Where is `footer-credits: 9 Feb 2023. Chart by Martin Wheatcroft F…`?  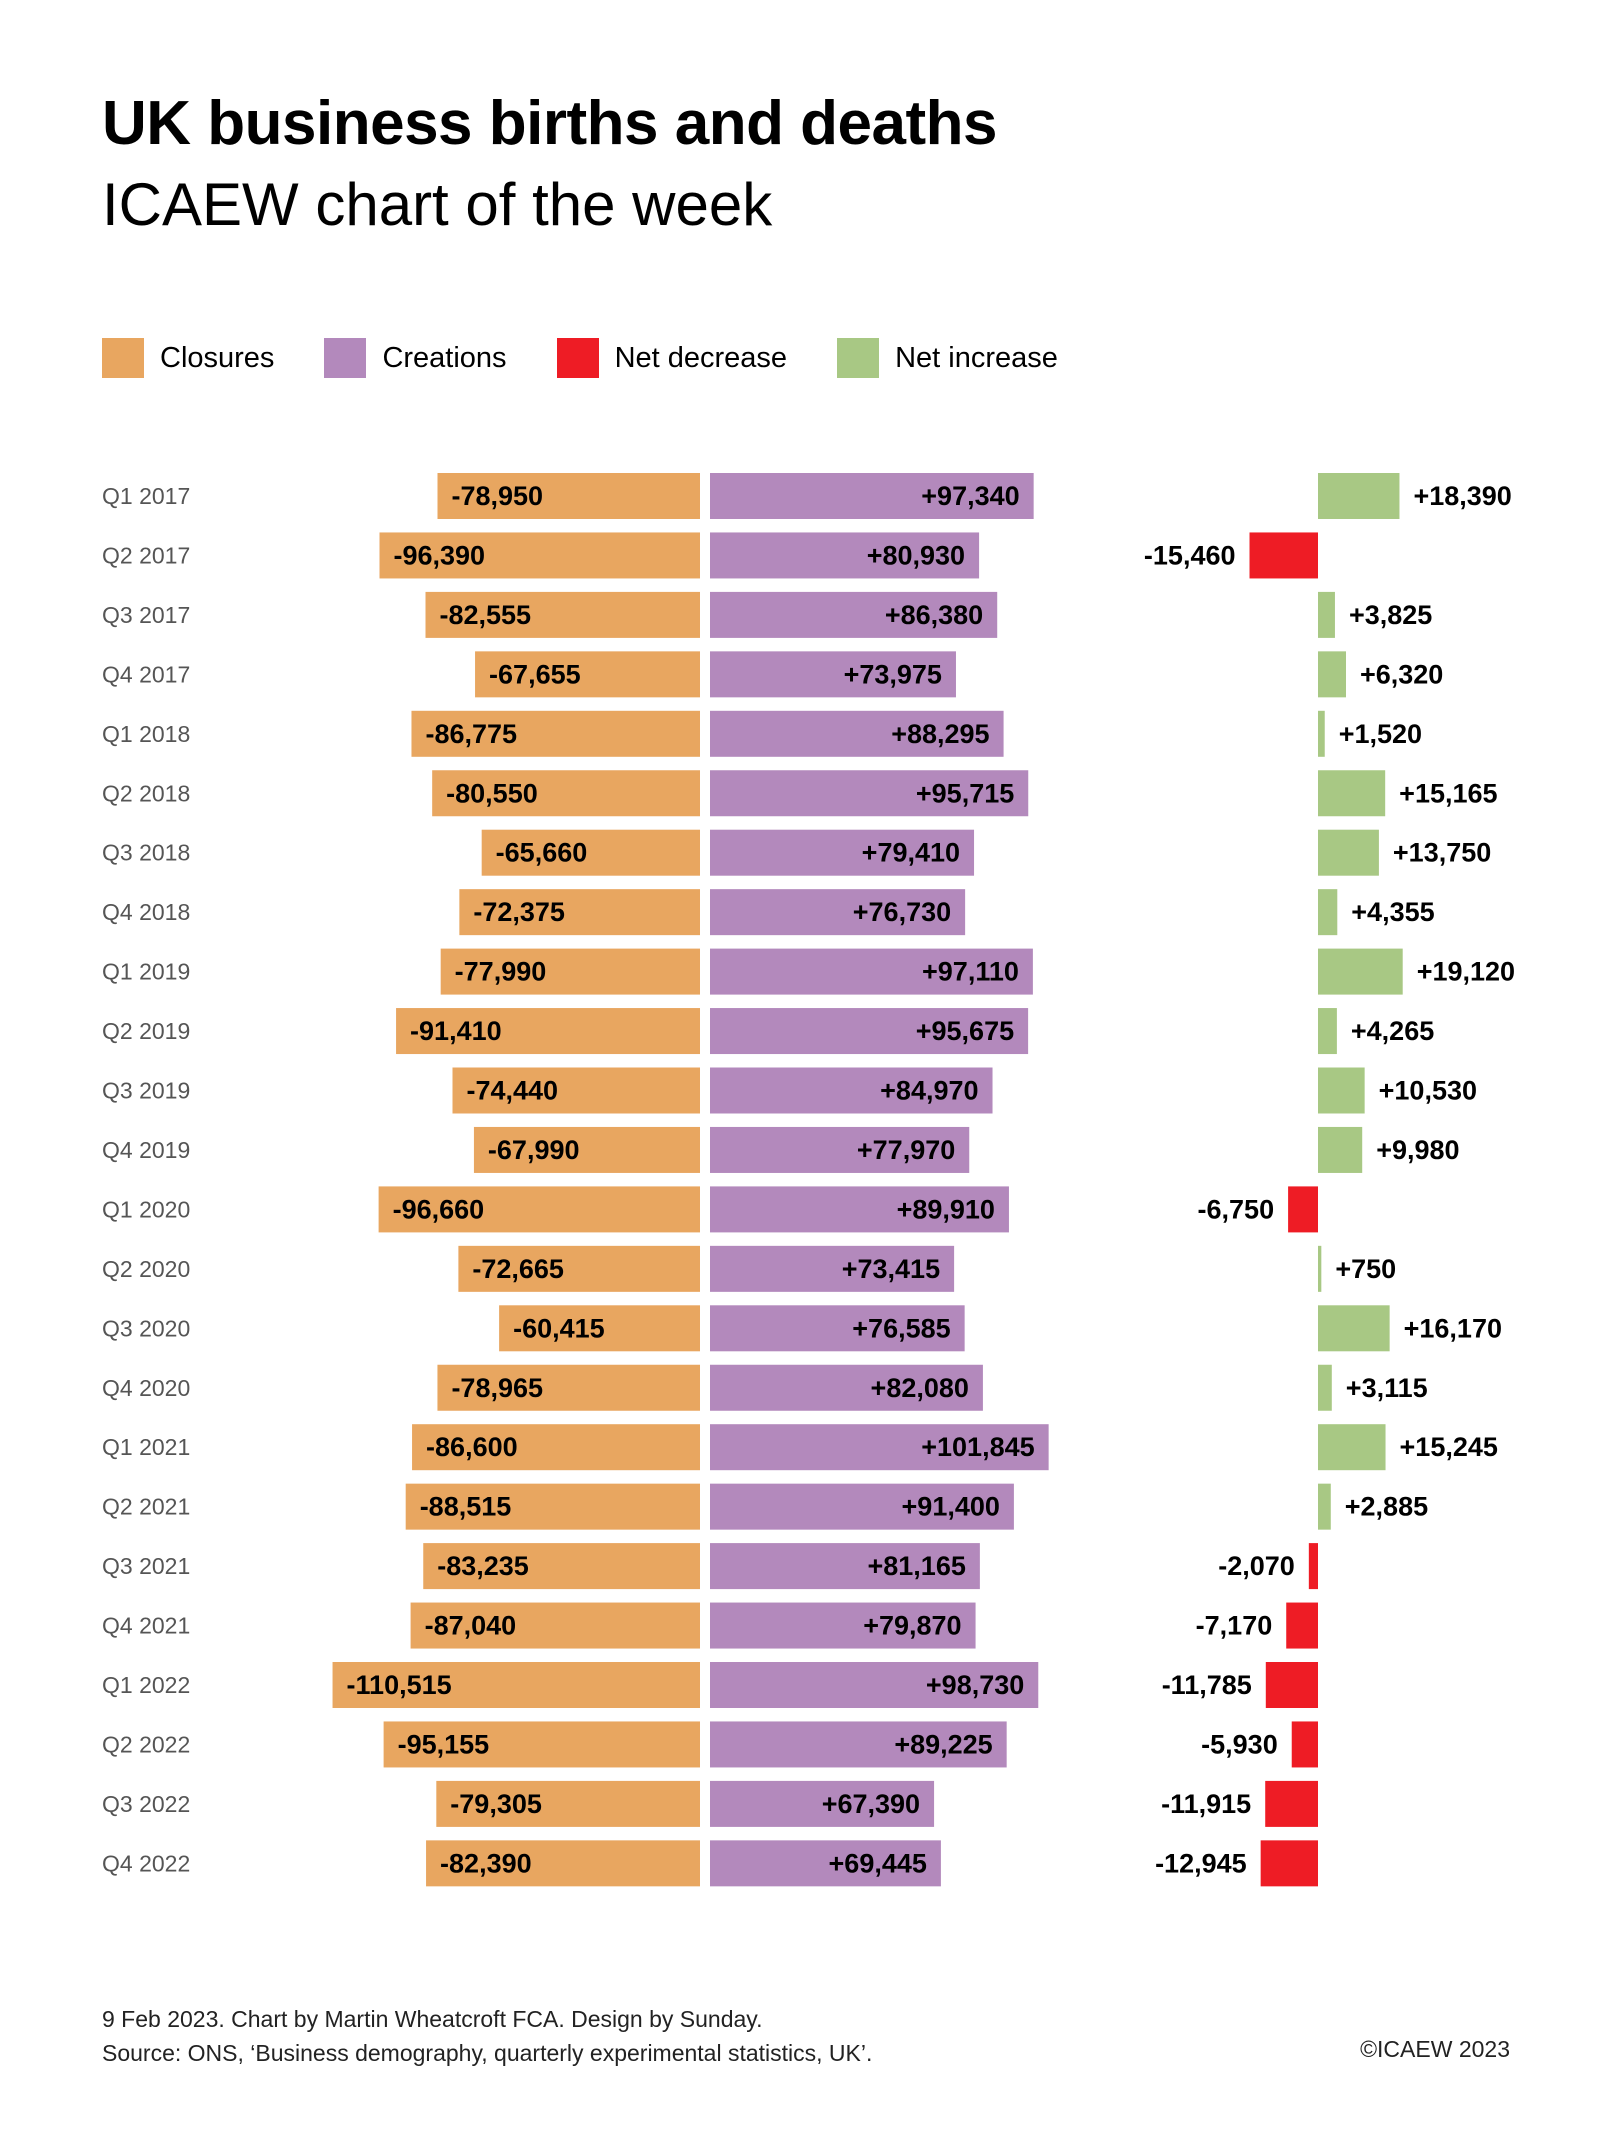
footer-credits: 9 Feb 2023. Chart by Martin Wheatcroft F… is located at coordinates (487, 2036).